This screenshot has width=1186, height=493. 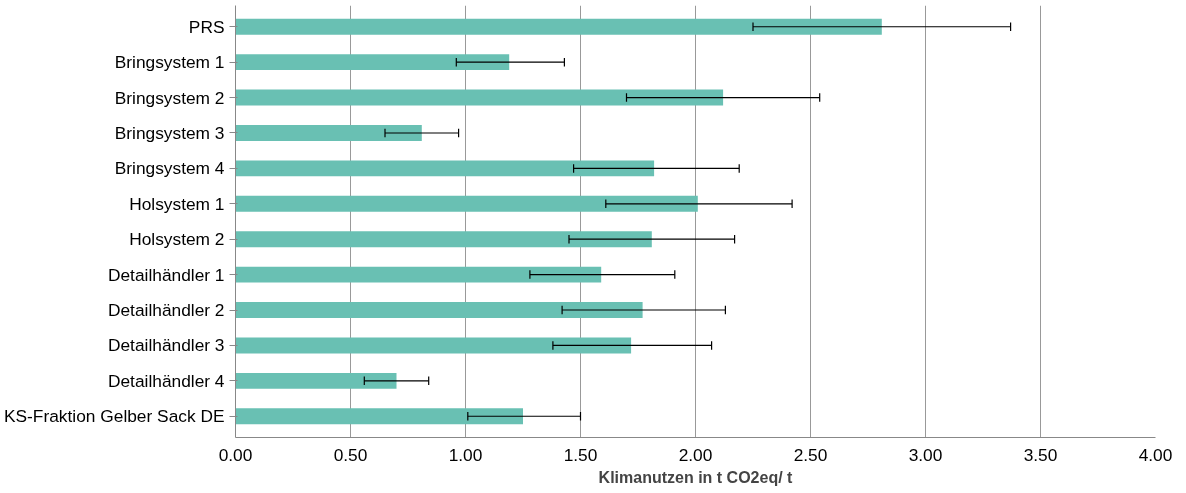 What do you see at coordinates (206, 26) in the screenshot?
I see `y-tick-label: PRS` at bounding box center [206, 26].